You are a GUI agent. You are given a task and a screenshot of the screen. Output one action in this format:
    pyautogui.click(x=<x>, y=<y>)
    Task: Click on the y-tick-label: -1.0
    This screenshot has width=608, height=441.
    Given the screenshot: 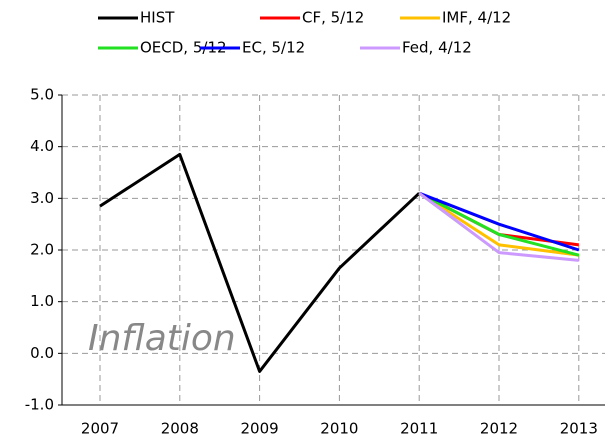 What is the action you would take?
    pyautogui.click(x=39, y=405)
    